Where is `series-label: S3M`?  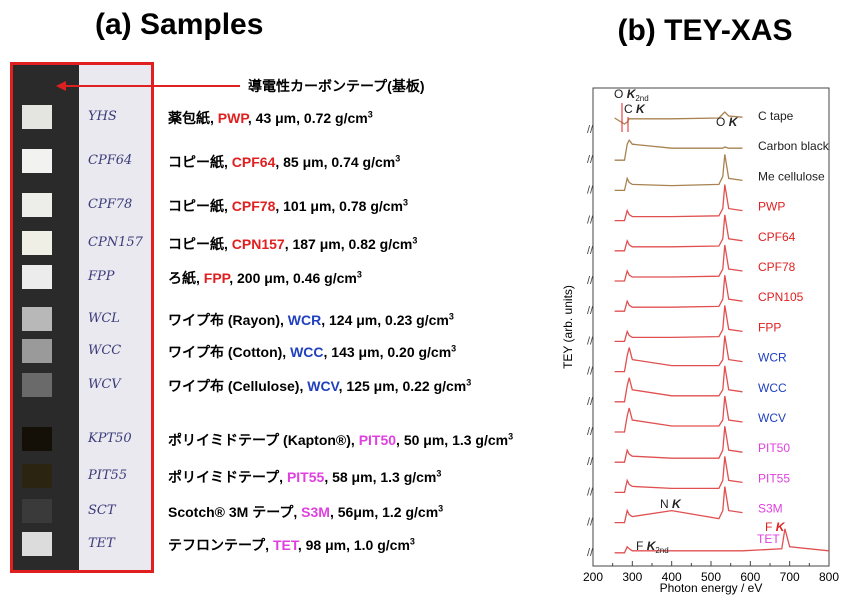 series-label: S3M is located at coordinates (770, 509).